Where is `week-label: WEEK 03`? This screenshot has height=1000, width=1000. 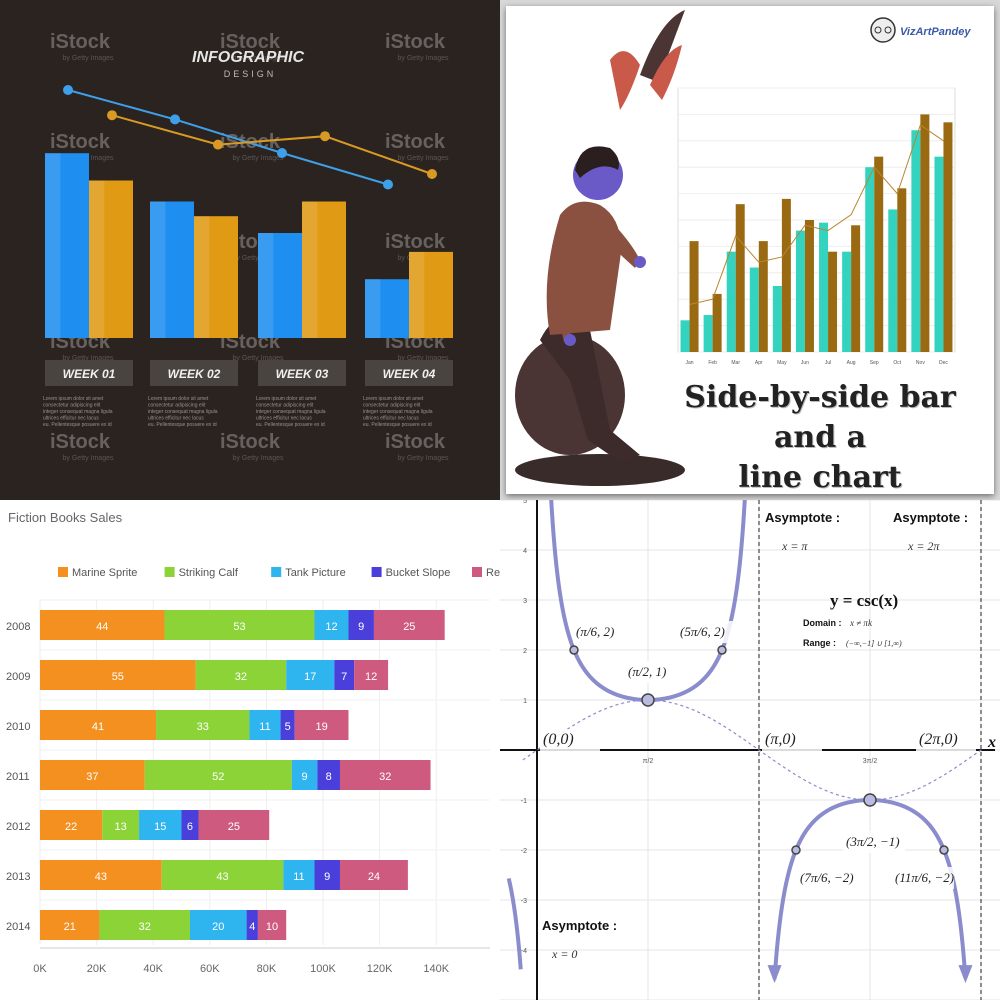 week-label: WEEK 03 is located at coordinates (302, 374).